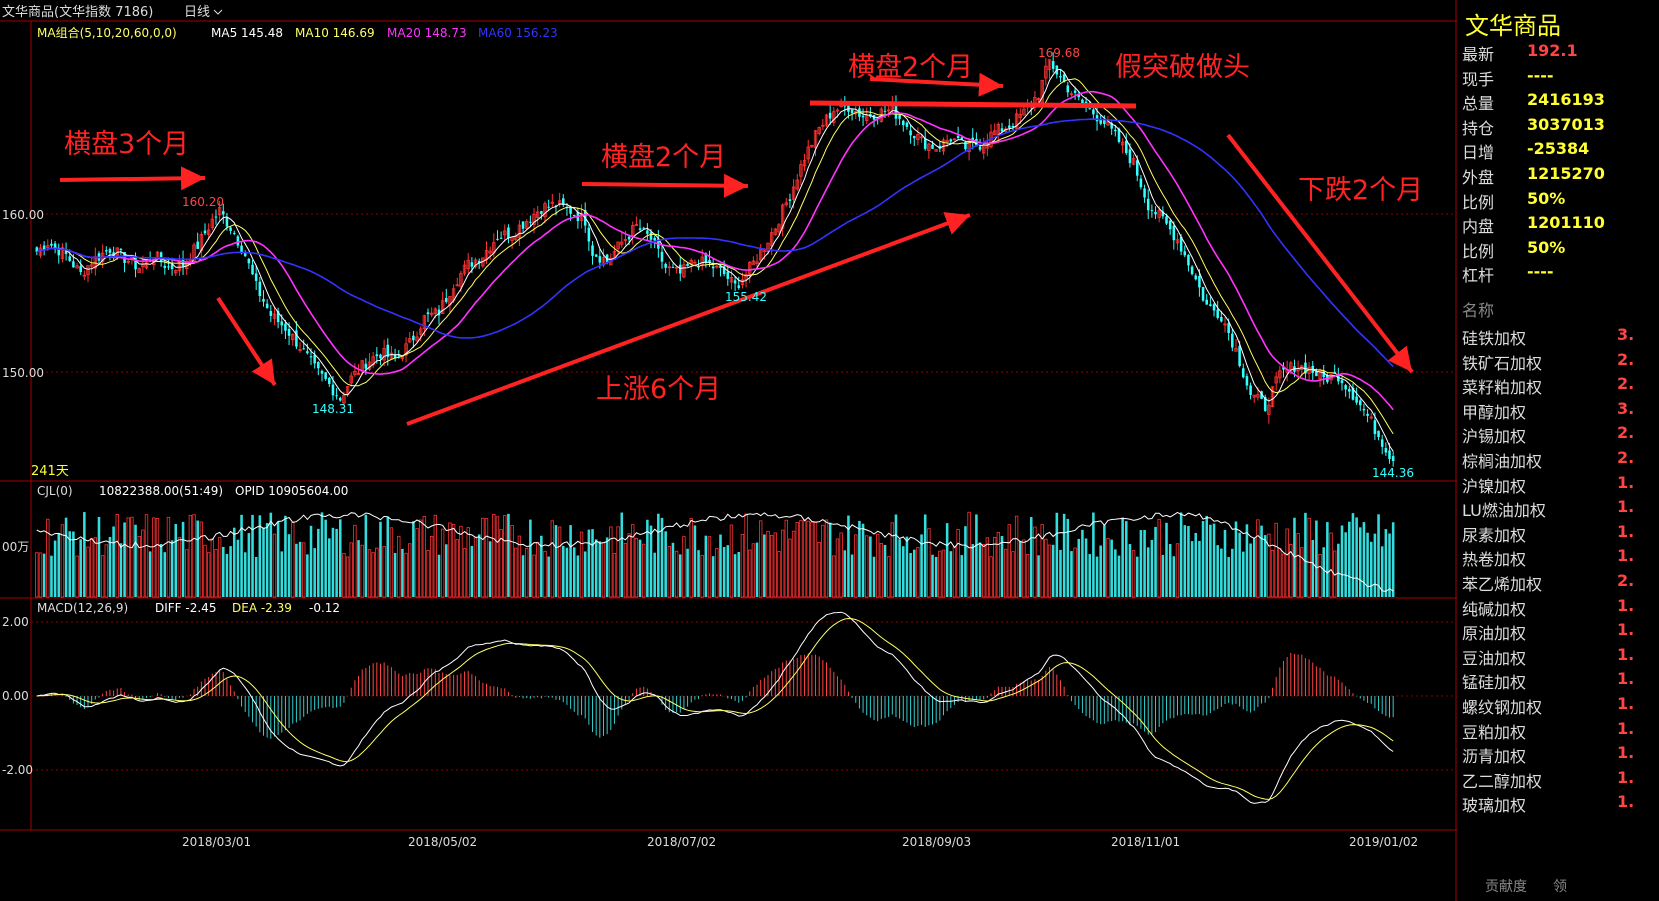  What do you see at coordinates (291, 491) in the screenshot?
I see `opid-value: OPID 10905604.00` at bounding box center [291, 491].